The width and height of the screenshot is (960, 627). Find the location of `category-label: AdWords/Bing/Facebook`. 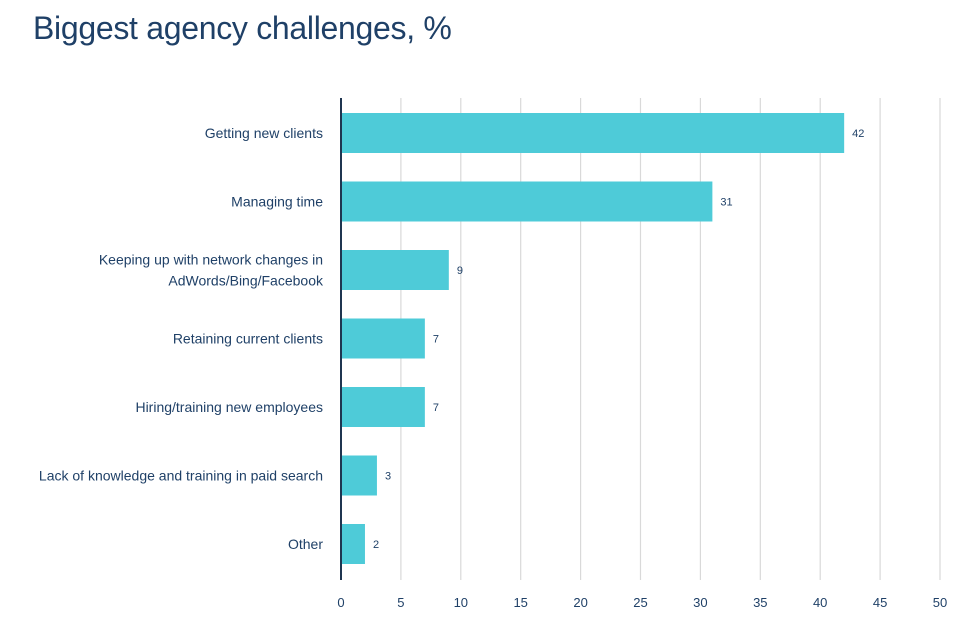

category-label: AdWords/Bing/Facebook is located at coordinates (246, 281).